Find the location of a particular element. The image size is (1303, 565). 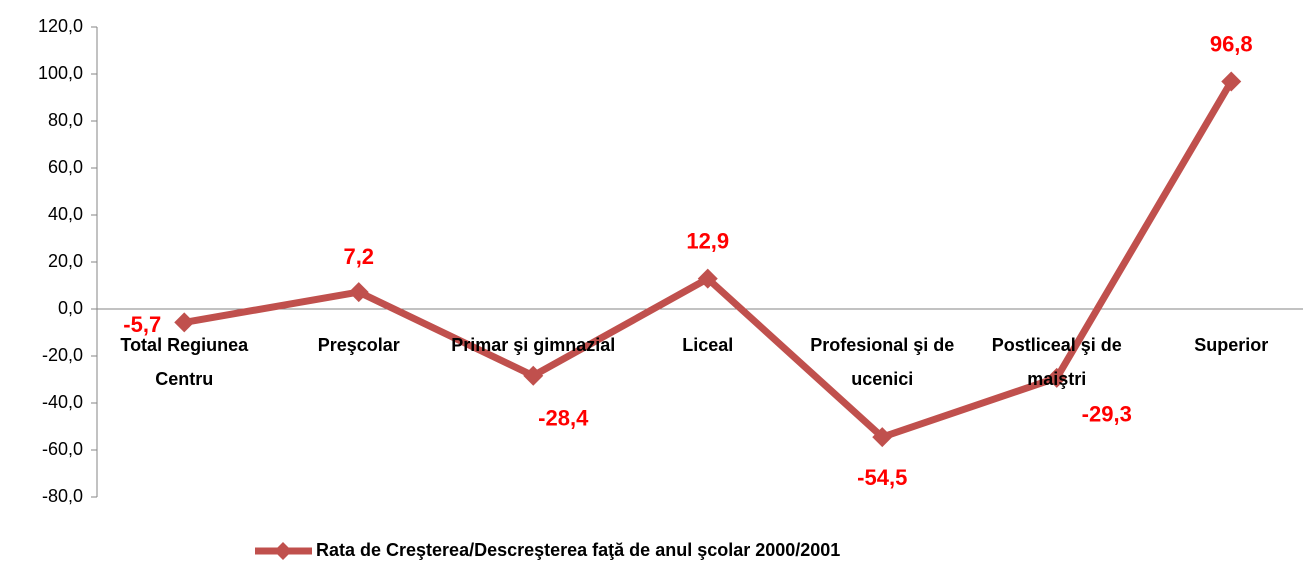

data-label: 96,8 is located at coordinates (1231, 43).